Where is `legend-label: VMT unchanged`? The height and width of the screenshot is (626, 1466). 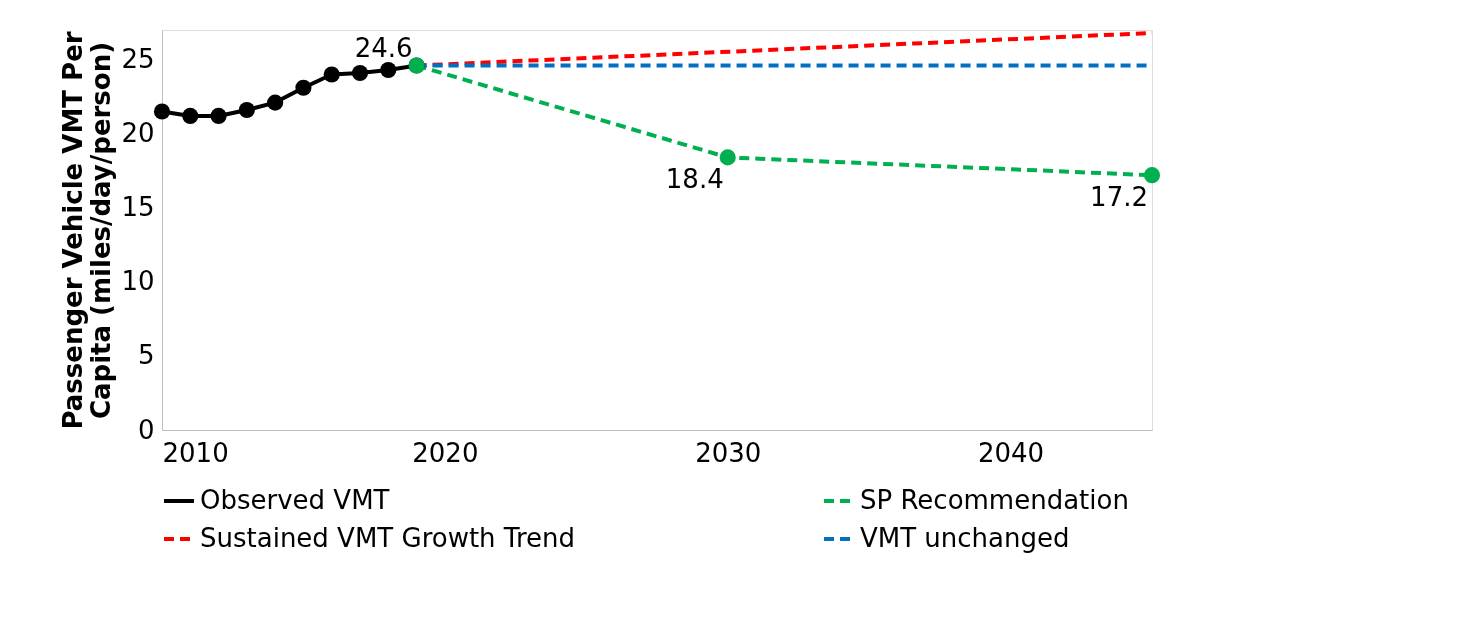 legend-label: VMT unchanged is located at coordinates (965, 538).